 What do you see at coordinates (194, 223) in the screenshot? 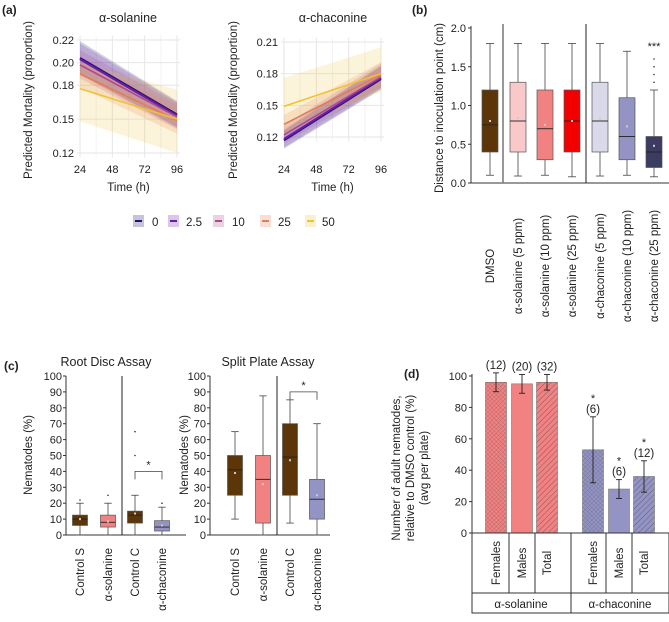
I see `legend-label: 2.5` at bounding box center [194, 223].